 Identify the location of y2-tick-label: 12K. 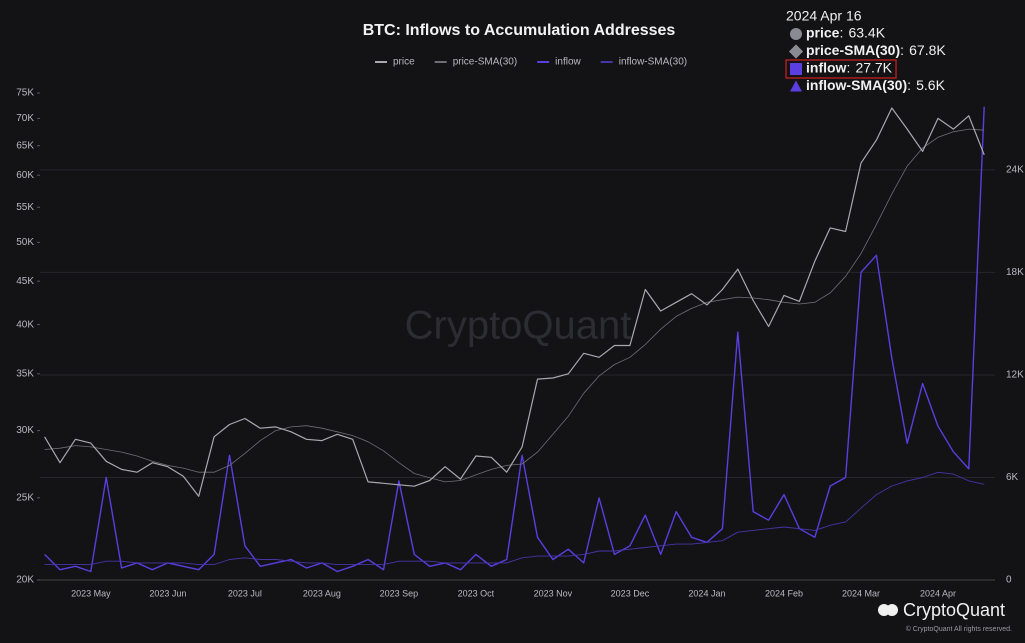
(1015, 375).